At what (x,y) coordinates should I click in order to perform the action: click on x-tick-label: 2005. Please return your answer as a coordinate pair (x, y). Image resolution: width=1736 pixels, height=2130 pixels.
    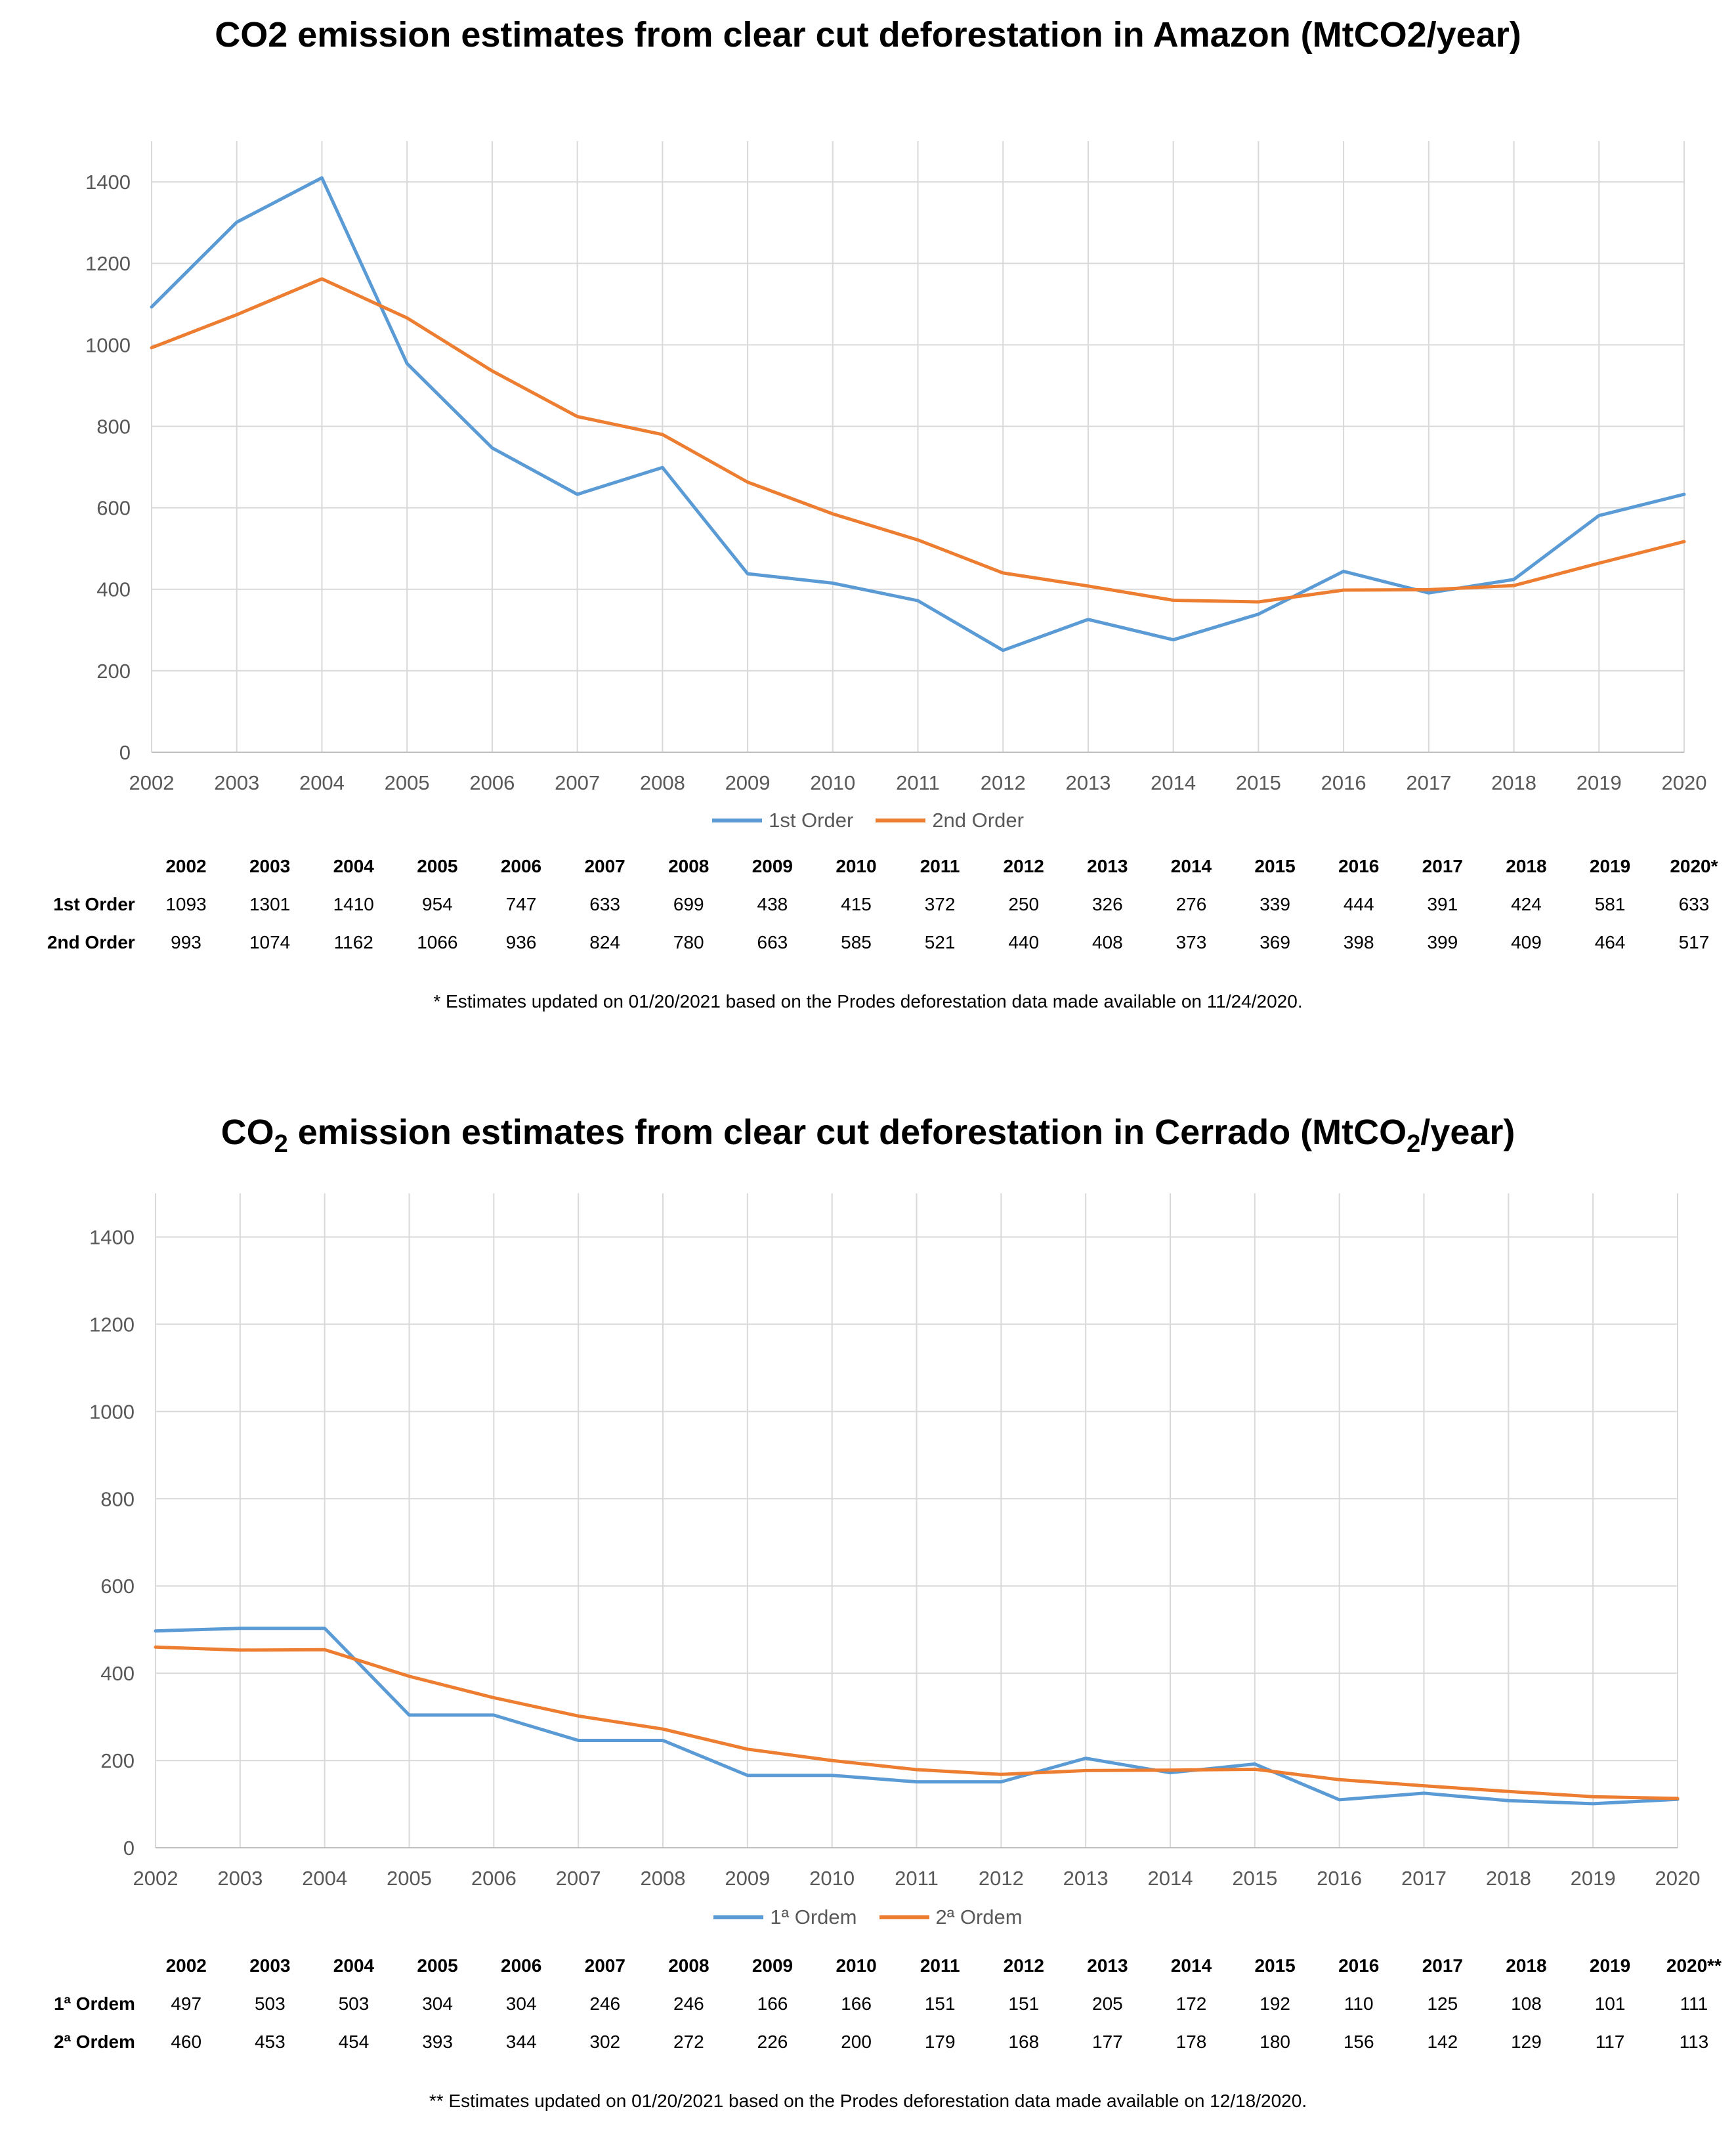
    Looking at the image, I should click on (409, 1878).